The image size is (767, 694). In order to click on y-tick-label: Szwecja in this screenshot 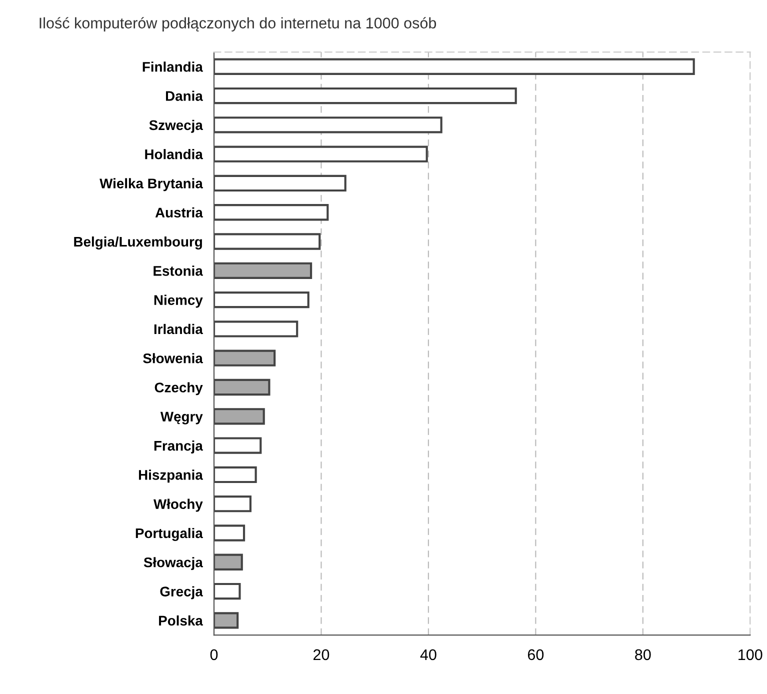, I will do `click(176, 126)`.